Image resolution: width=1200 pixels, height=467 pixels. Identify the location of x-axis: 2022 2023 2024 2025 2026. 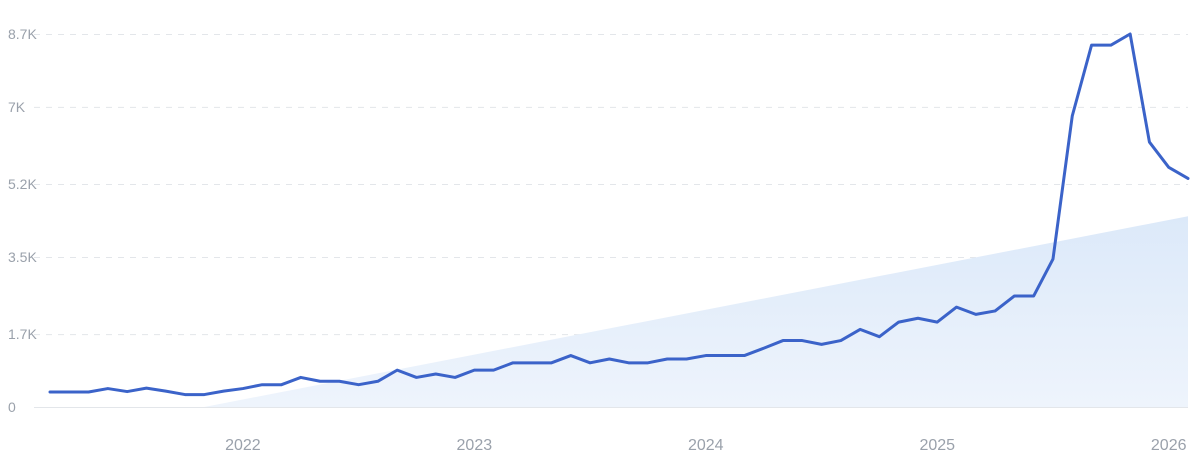
(706, 445).